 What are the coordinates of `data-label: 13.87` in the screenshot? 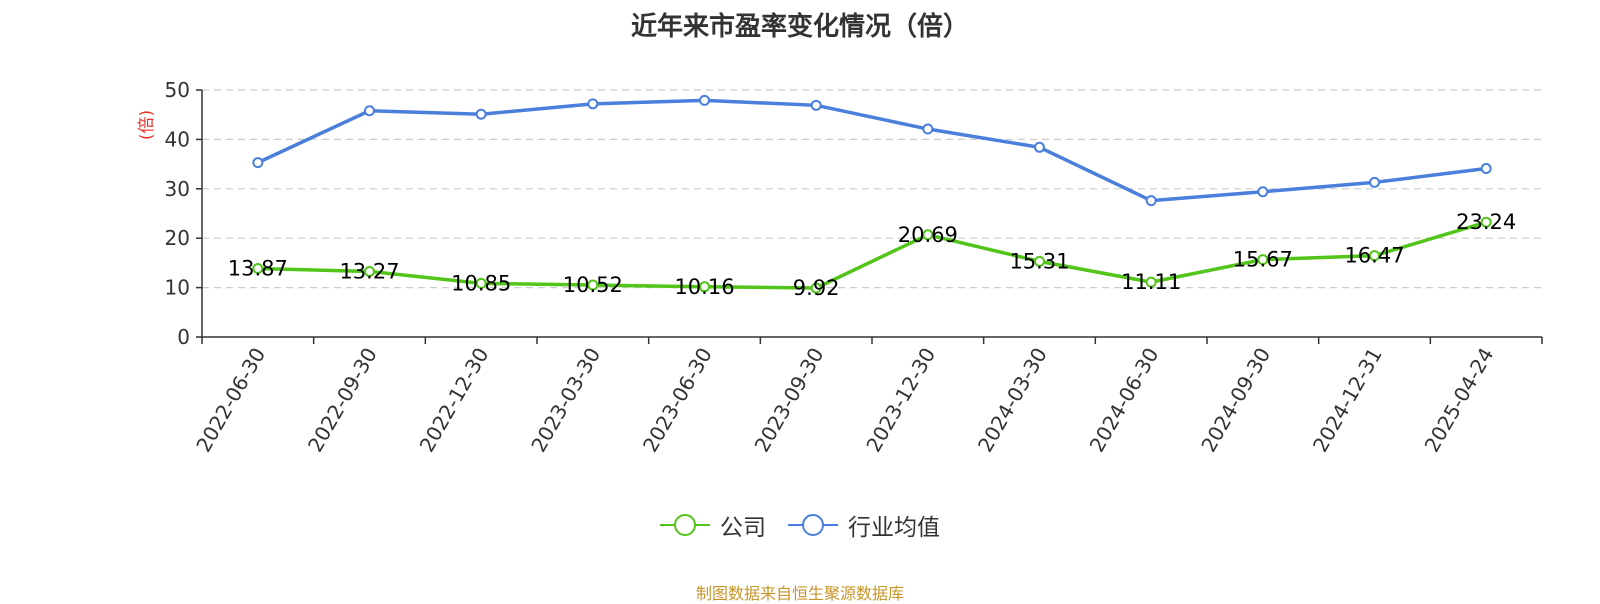 It's located at (258, 268).